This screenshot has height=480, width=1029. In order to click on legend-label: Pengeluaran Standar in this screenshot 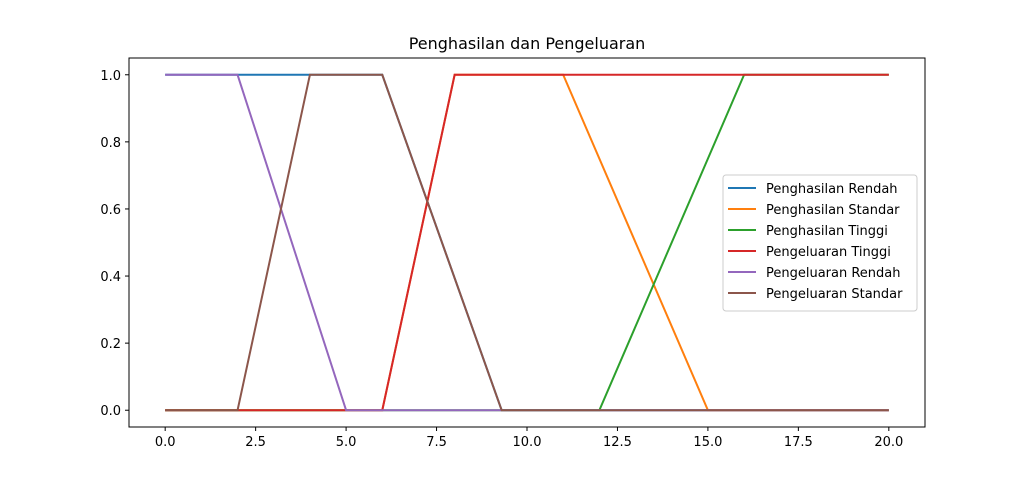, I will do `click(834, 294)`.